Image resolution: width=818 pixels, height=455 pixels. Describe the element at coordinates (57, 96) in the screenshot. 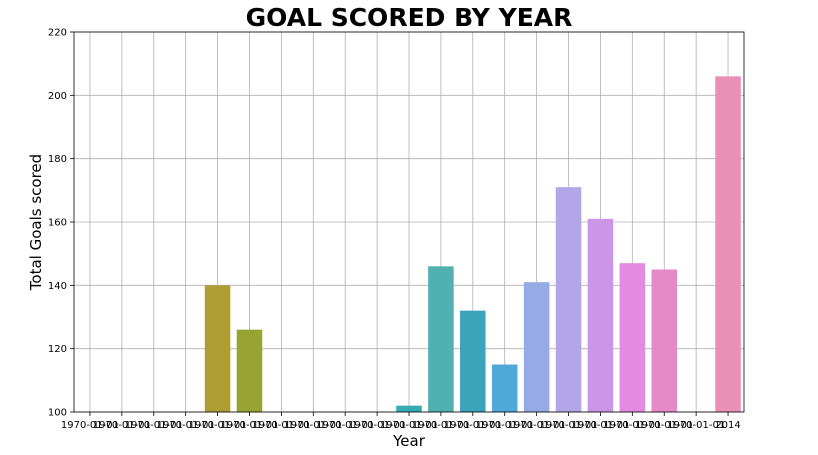

I see `y-tick-label: 200` at that location.